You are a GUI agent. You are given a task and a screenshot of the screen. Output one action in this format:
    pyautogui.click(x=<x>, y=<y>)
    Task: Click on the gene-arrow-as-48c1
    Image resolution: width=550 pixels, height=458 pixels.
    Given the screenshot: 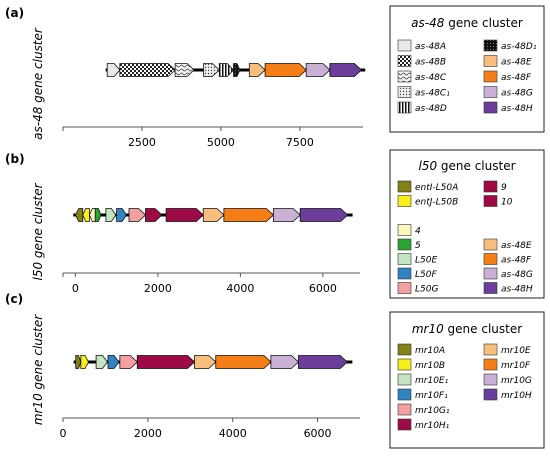 What is the action you would take?
    pyautogui.click(x=211, y=70)
    